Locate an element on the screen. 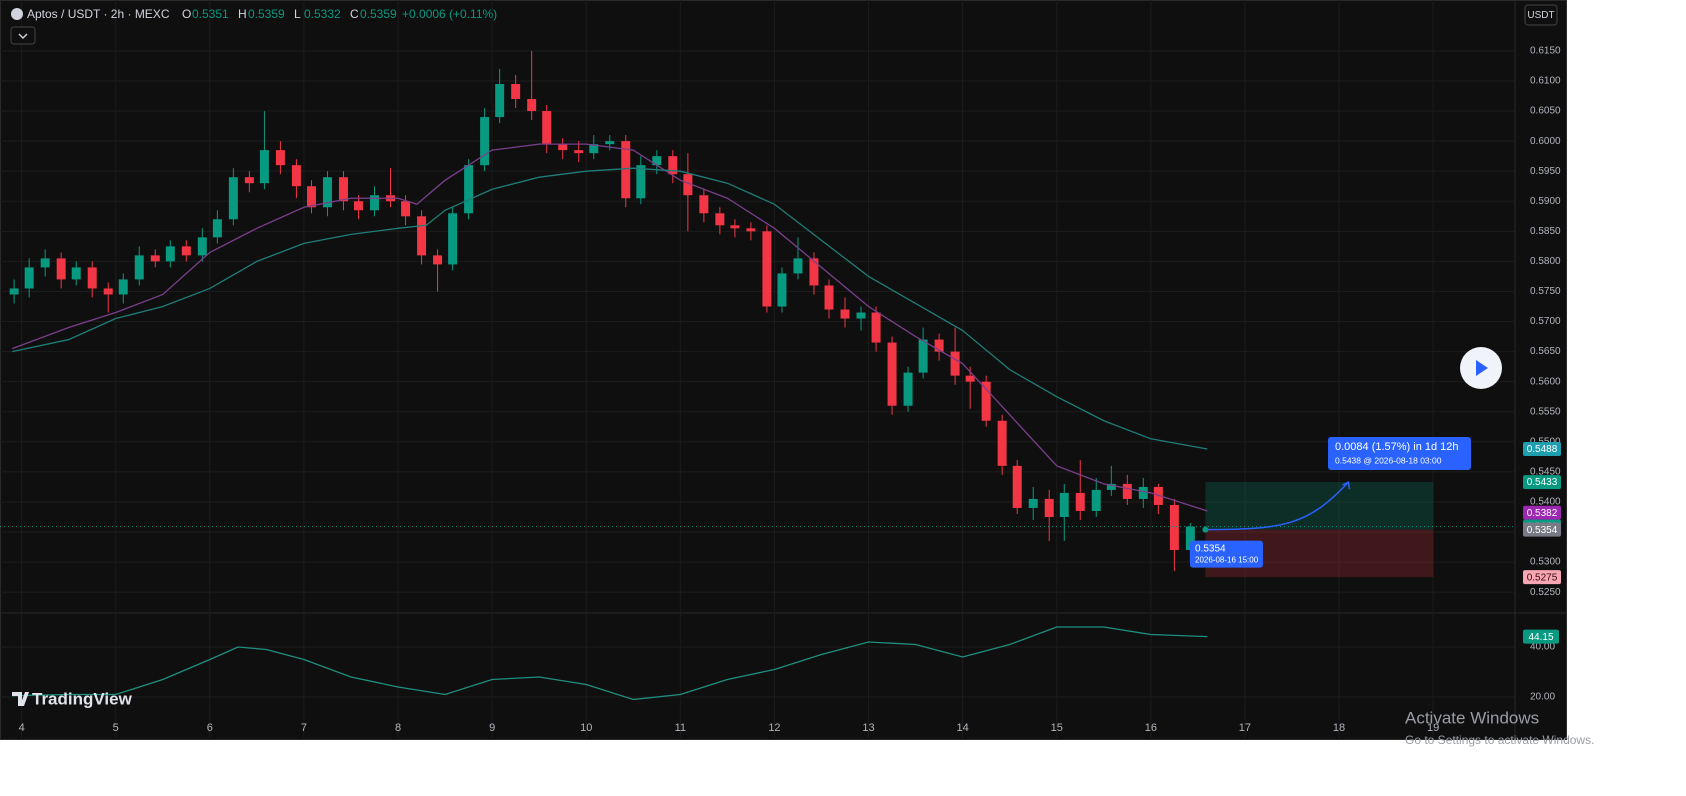  y-tick-label: 0.5900 is located at coordinates (1545, 201).